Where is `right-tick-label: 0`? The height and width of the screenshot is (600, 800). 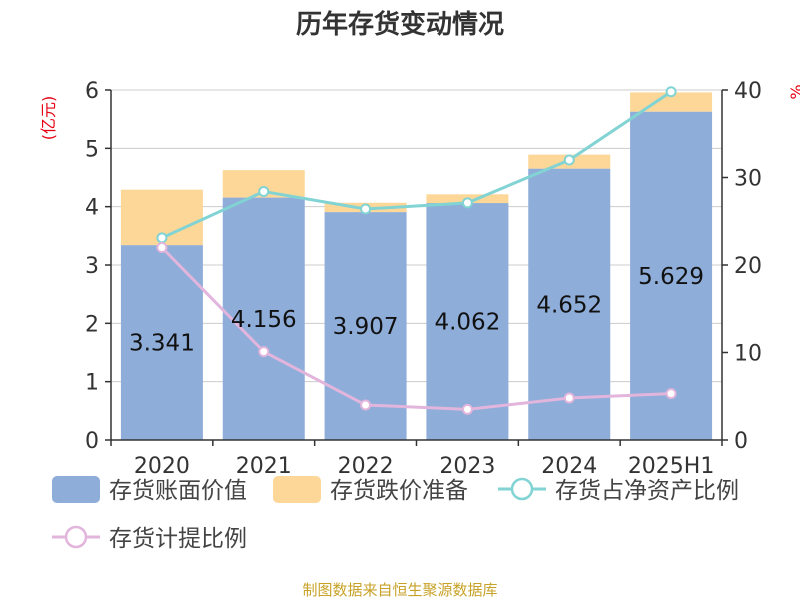 right-tick-label: 0 is located at coordinates (741, 441).